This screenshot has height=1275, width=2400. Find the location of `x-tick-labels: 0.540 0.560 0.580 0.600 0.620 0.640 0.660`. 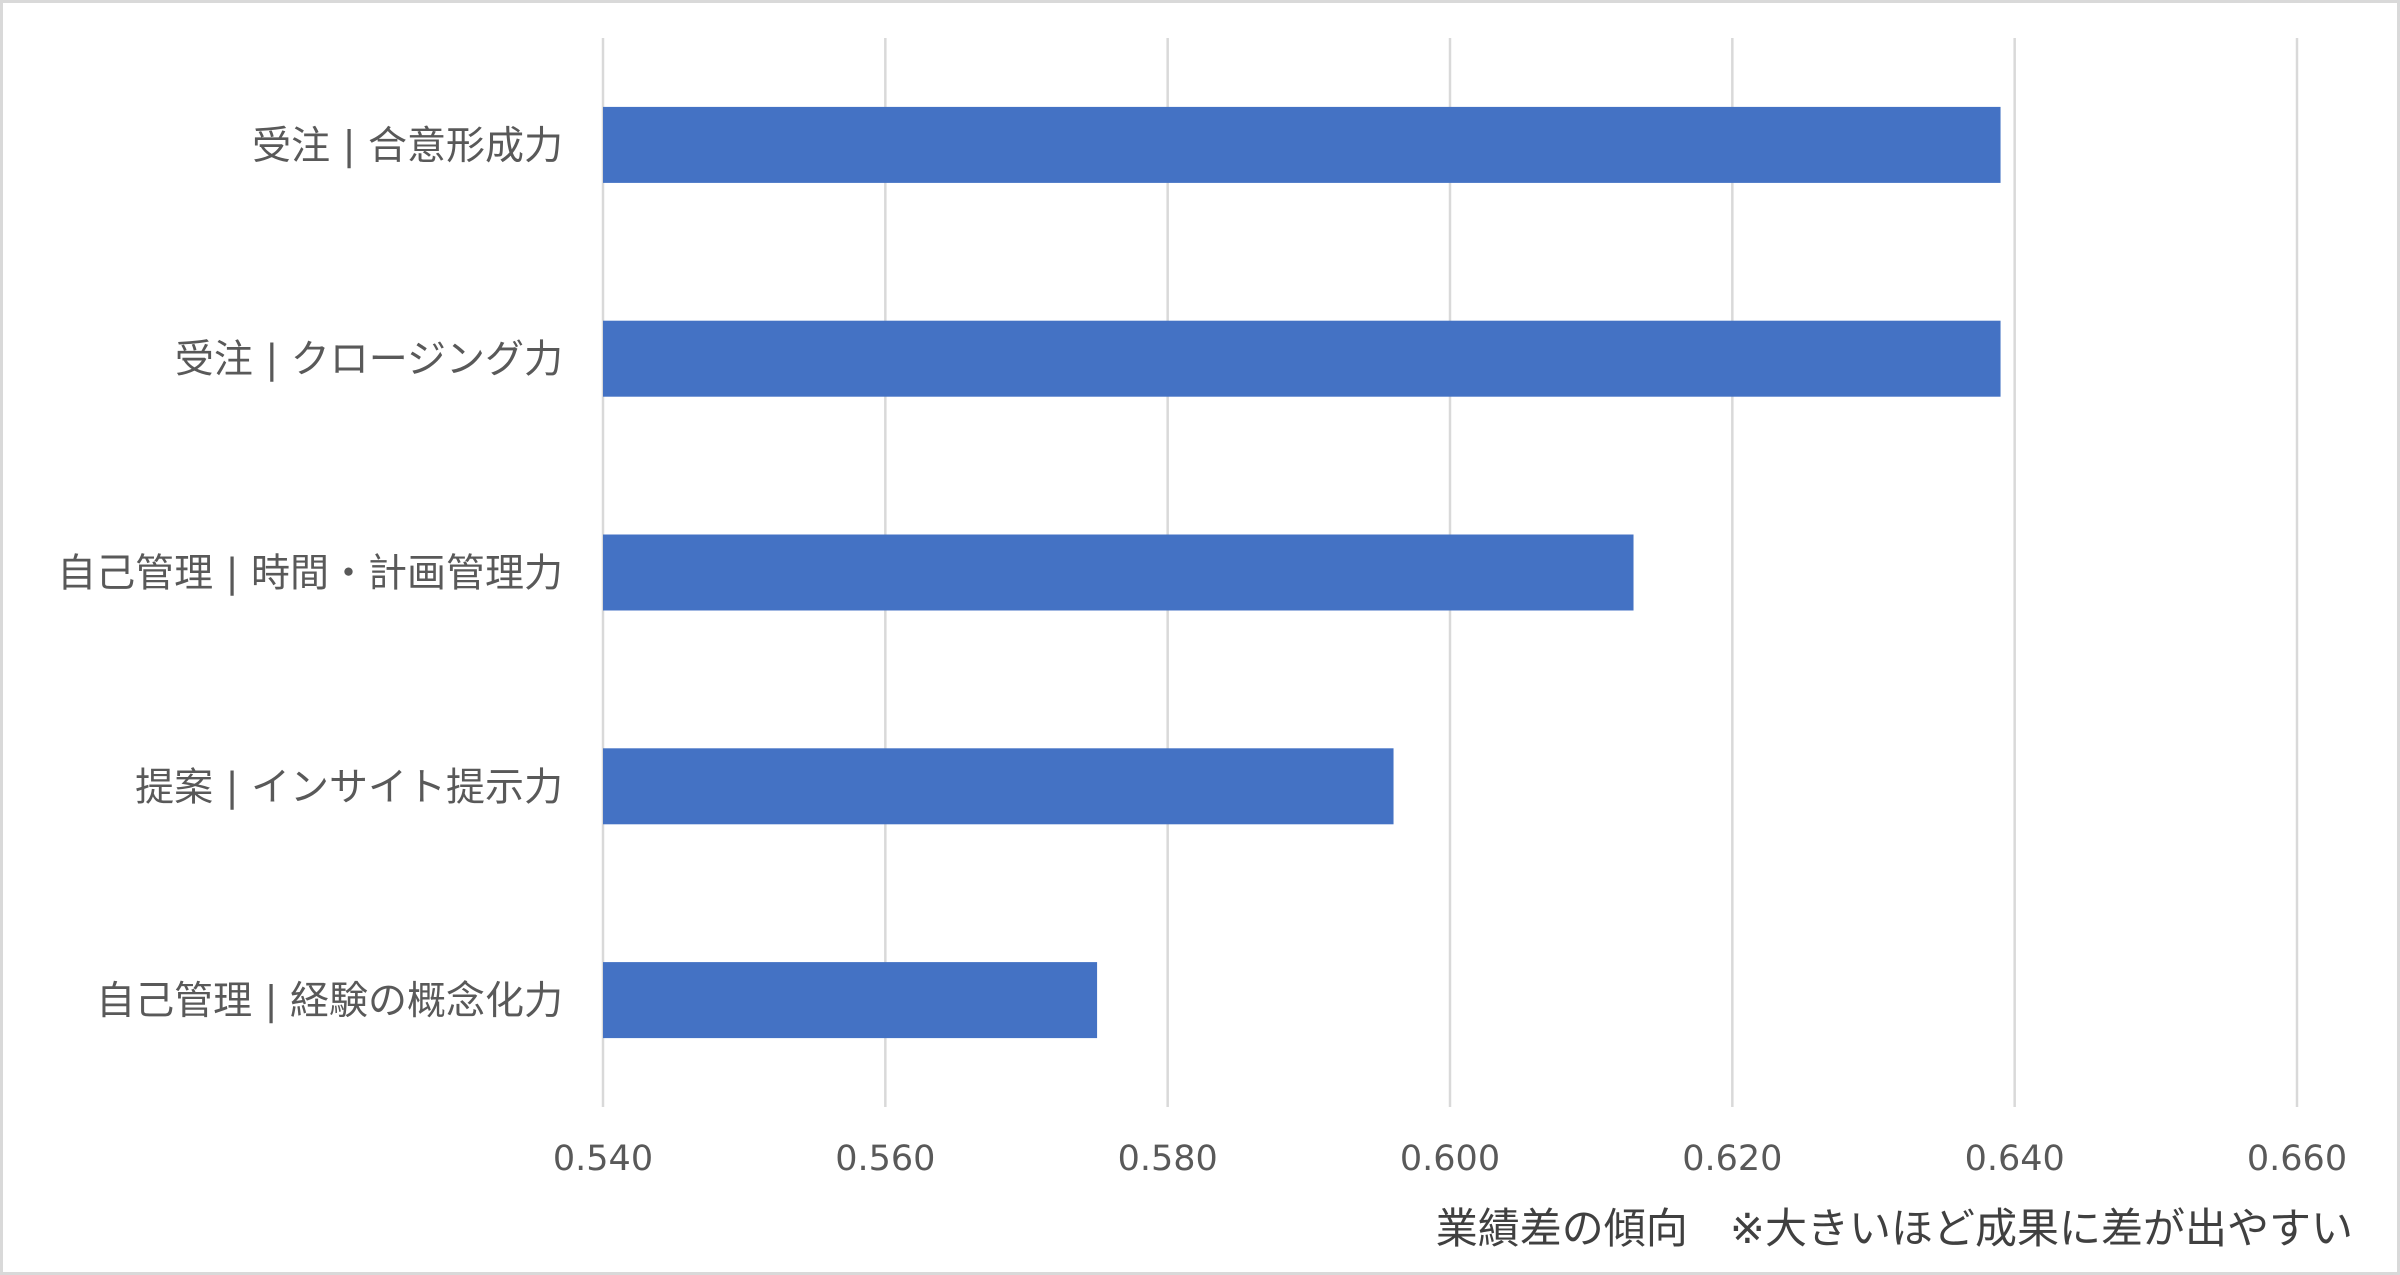

x-tick-labels: 0.540 0.560 0.580 0.600 0.620 0.640 0.660 is located at coordinates (1450, 1159).